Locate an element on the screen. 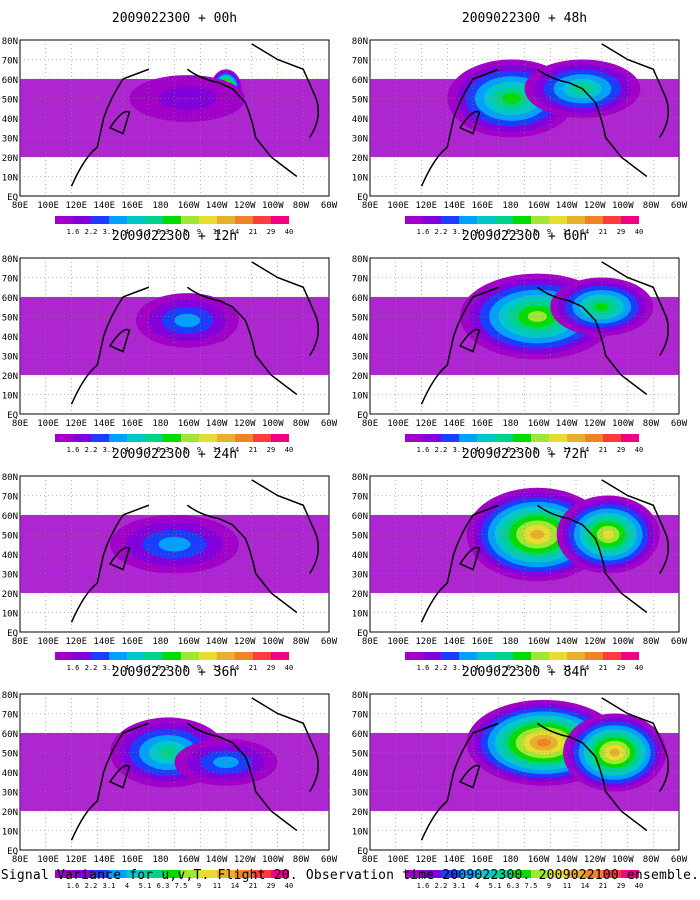 Image resolution: width=700 pixels, height=900 pixels. lon-tick-label: 100E is located at coordinates (48, 206).